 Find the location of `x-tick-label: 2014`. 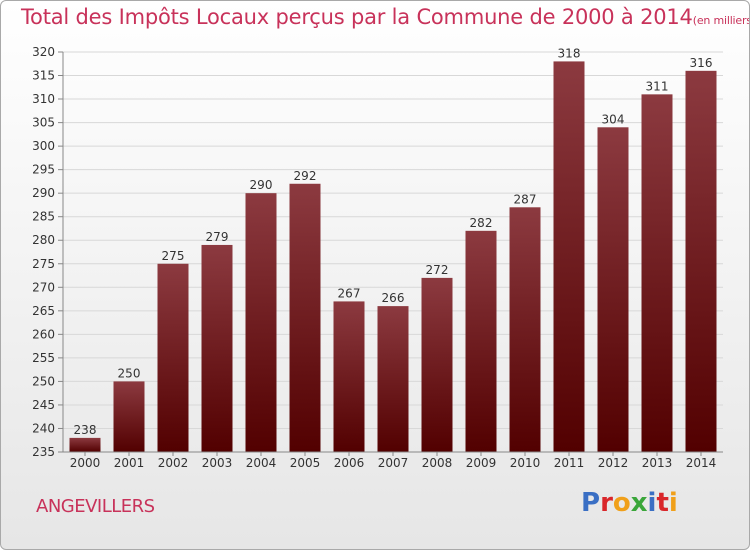

x-tick-label: 2014 is located at coordinates (701, 463).